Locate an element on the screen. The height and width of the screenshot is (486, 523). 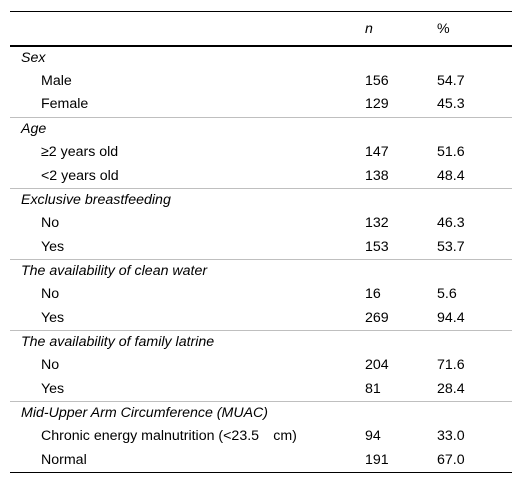
table-row: No 16 5.6 is located at coordinates (261, 295).